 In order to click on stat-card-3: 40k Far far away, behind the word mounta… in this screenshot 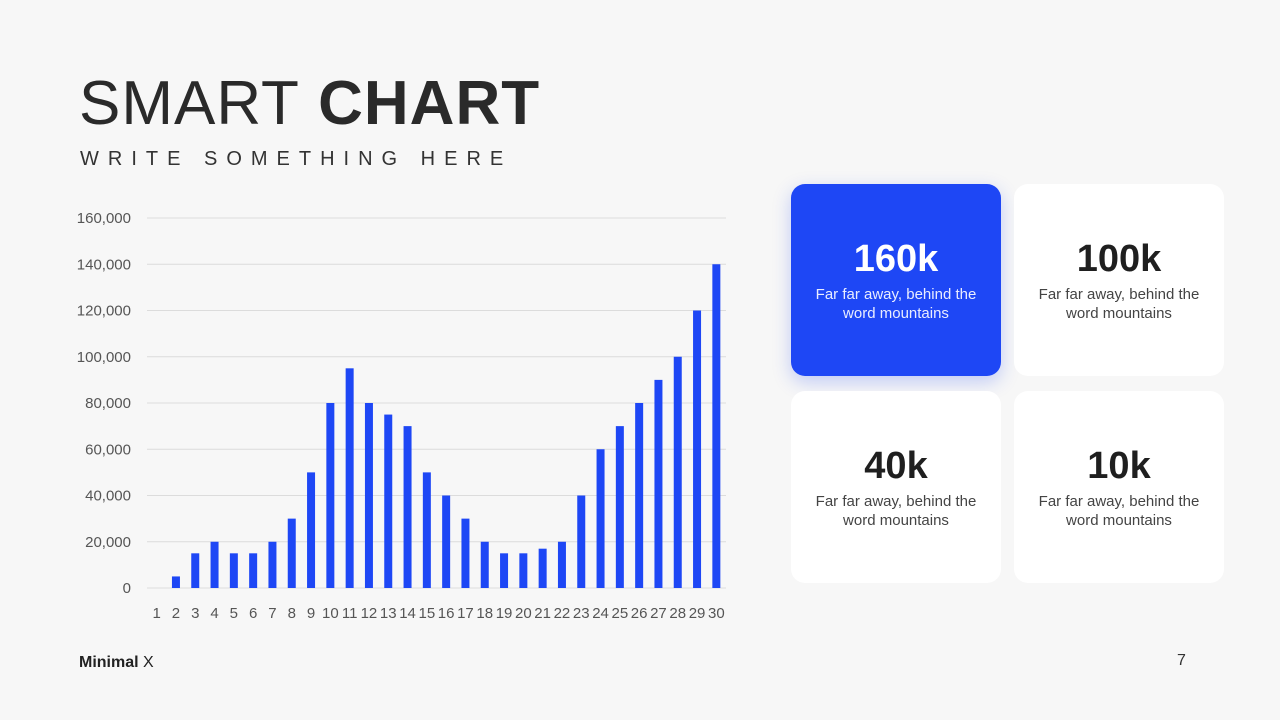, I will do `click(896, 487)`.